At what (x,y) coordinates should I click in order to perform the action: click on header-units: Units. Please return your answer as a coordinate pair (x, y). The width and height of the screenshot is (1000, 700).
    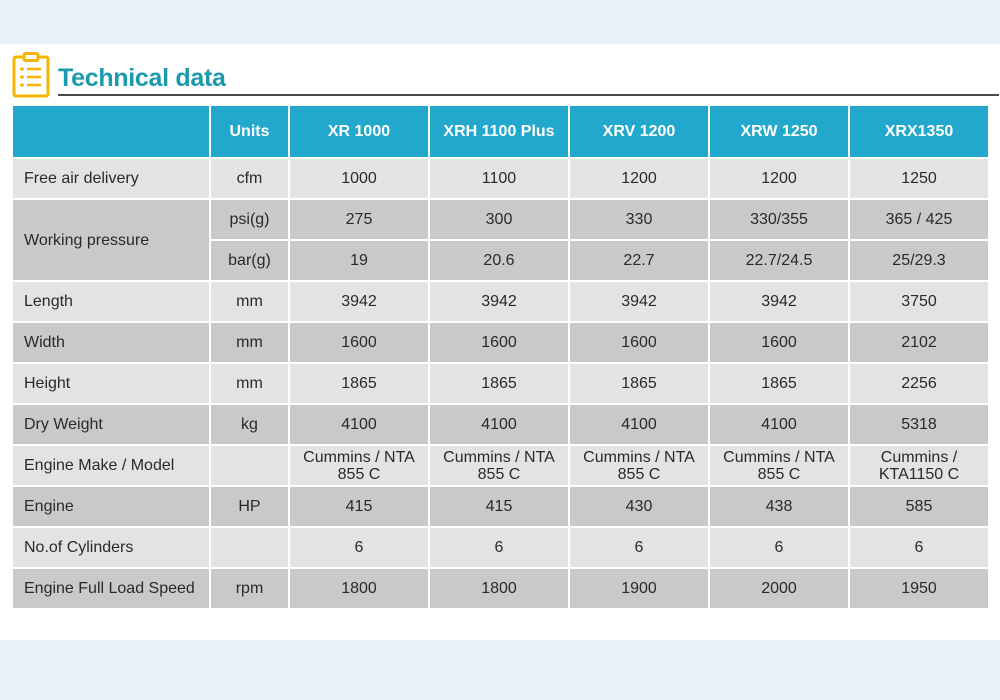
    Looking at the image, I should click on (249, 131).